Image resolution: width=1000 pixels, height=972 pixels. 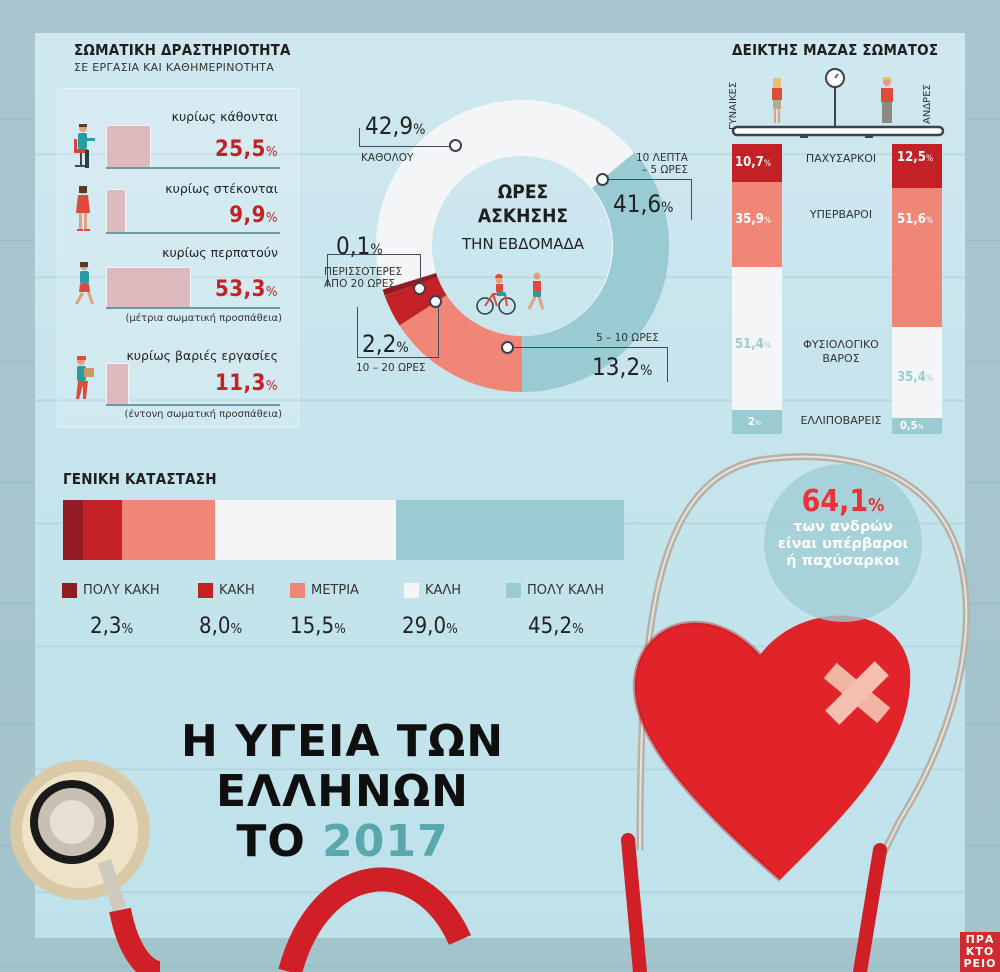 I want to click on main-title-line1: Η ΥΓΕΙΑ ΤΩΝ ΕΛΛΗΝΩΝ, so click(x=342, y=766).